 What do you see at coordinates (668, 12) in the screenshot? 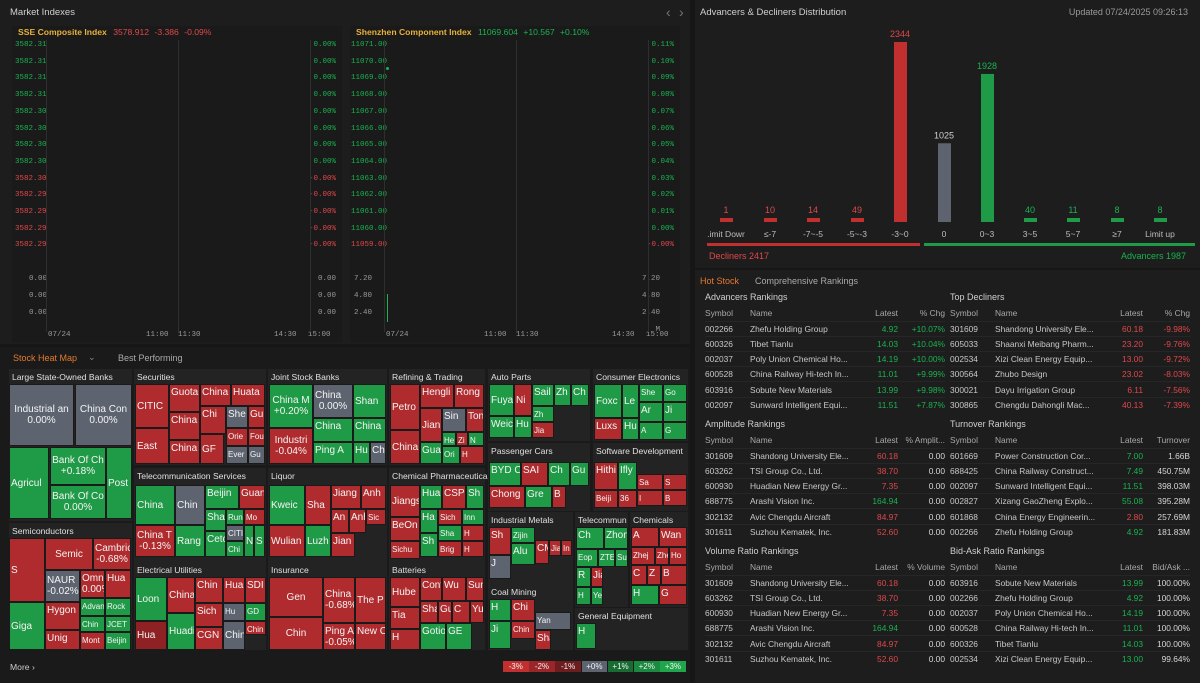
I see `prev-icon: ‹` at bounding box center [668, 12].